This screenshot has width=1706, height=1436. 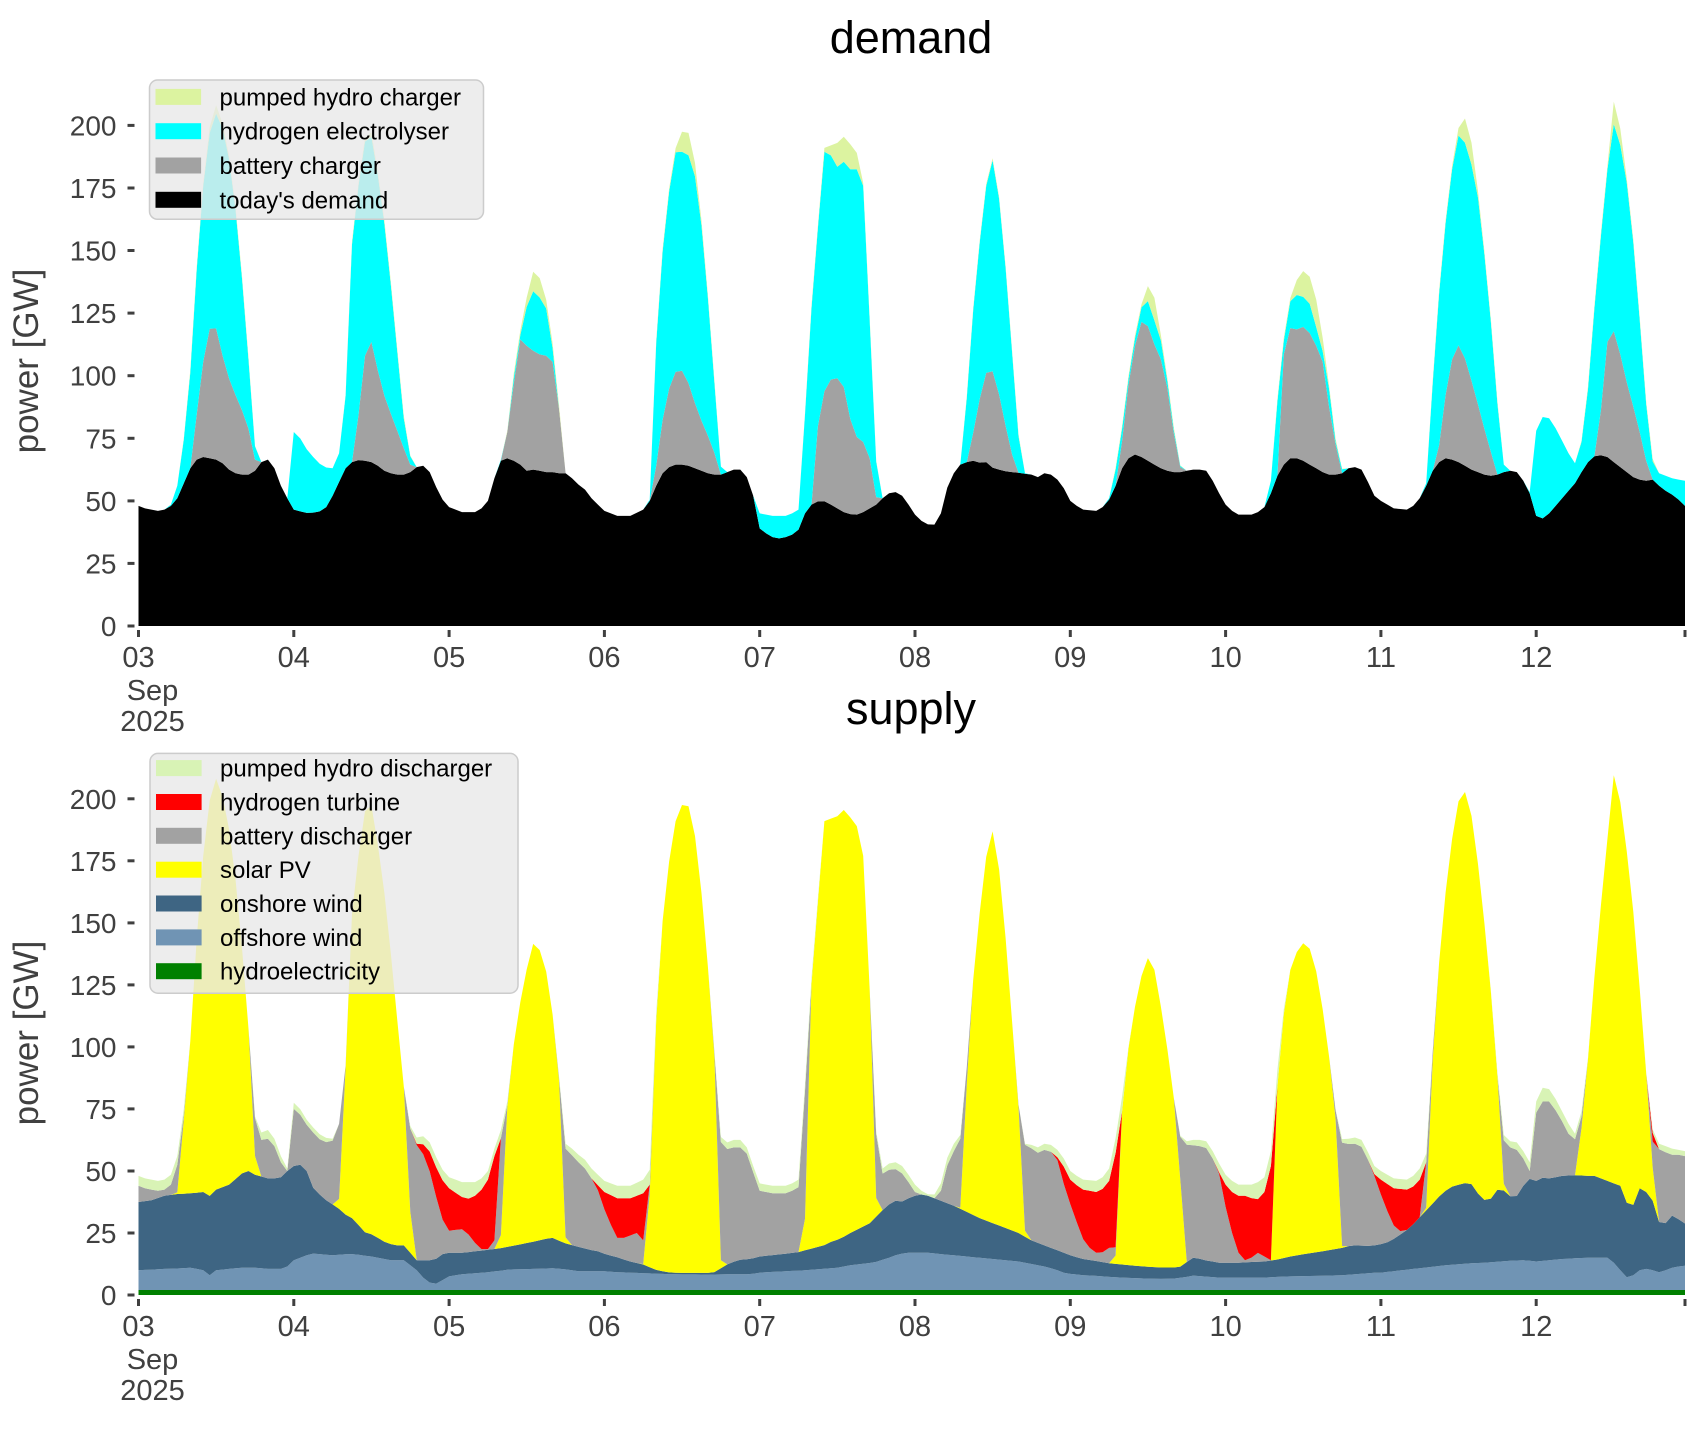 I want to click on svg-text: hydrogen turbine, so click(x=310, y=803).